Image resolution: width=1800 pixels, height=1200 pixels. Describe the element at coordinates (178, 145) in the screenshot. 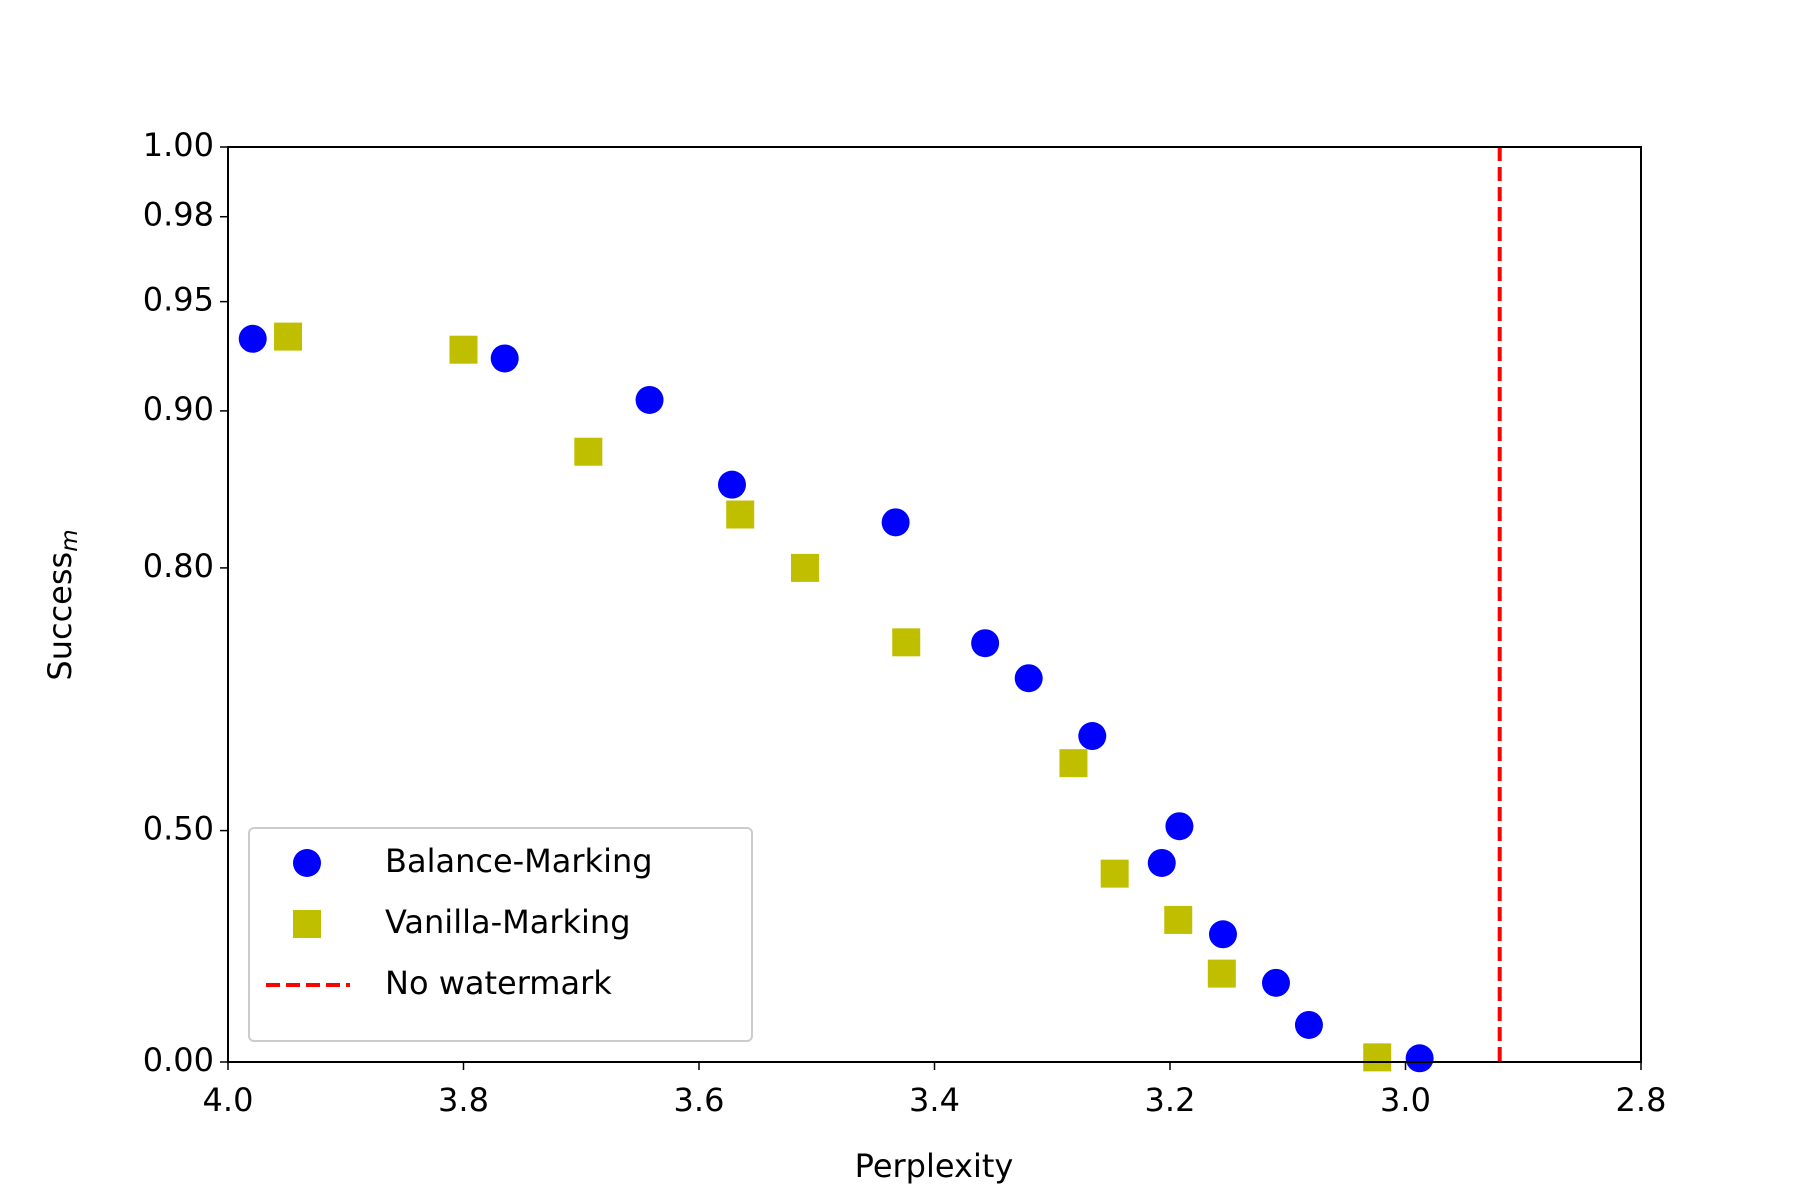

I see `y-tick-label: 1.00` at that location.